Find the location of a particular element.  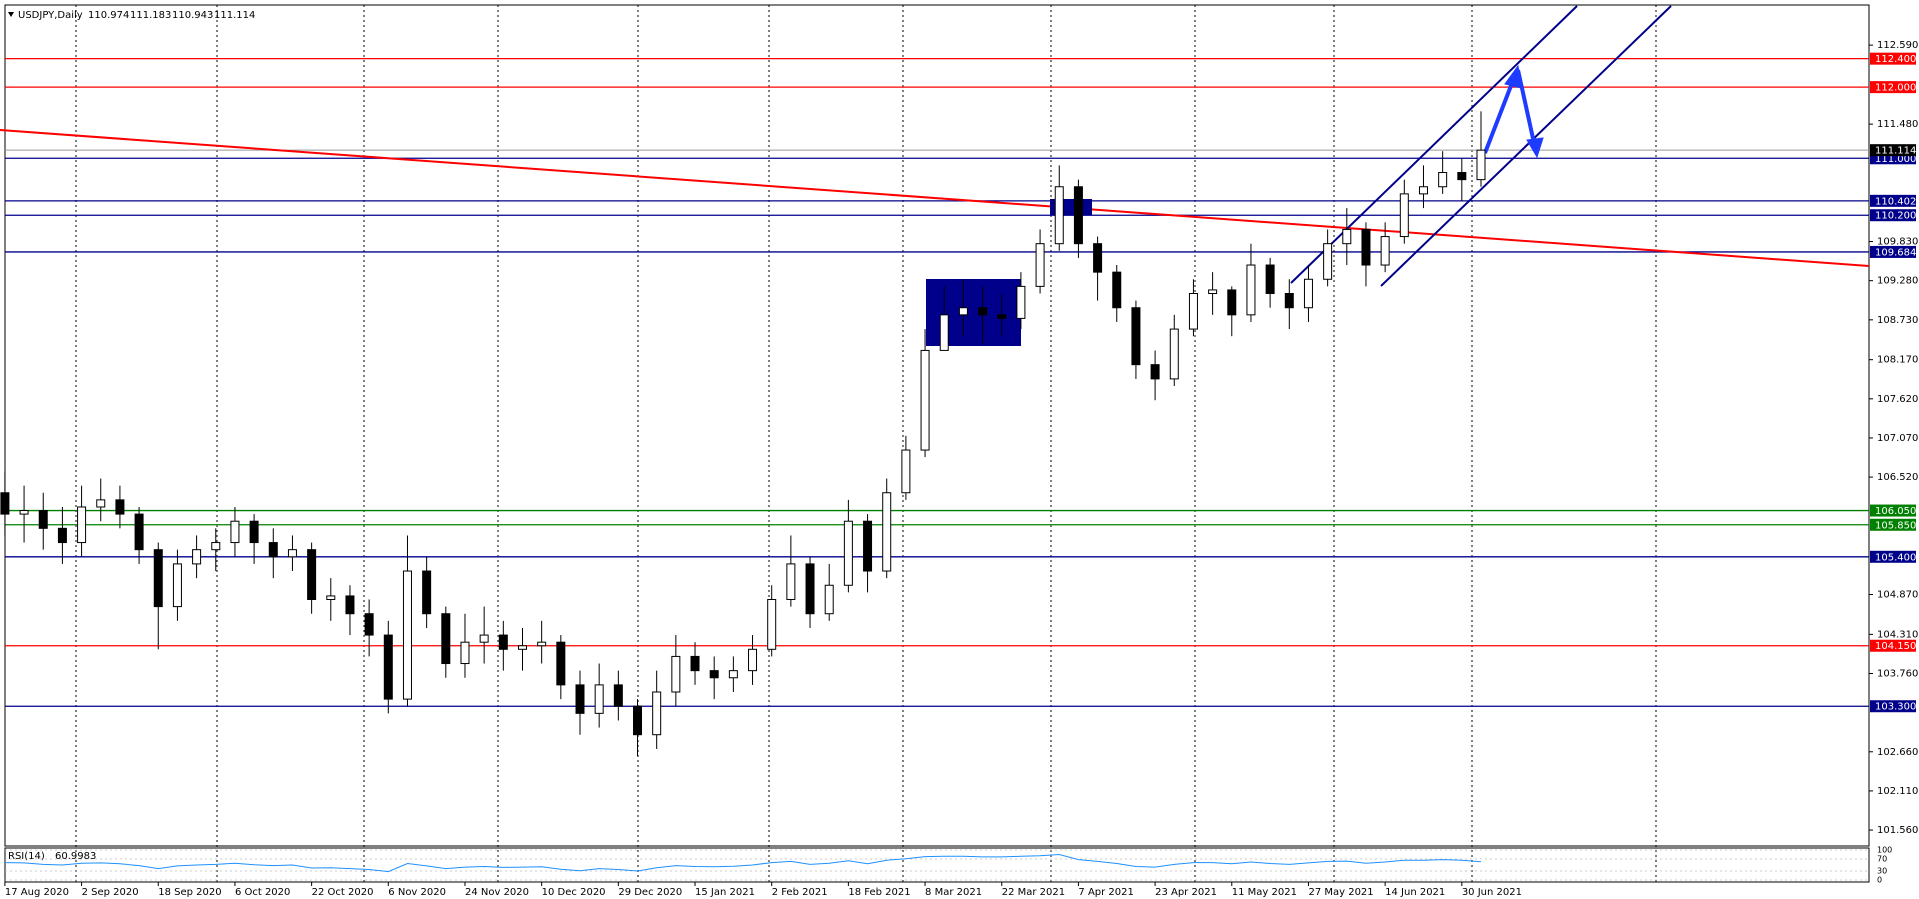

current-price-box is located at coordinates (1893, 150).